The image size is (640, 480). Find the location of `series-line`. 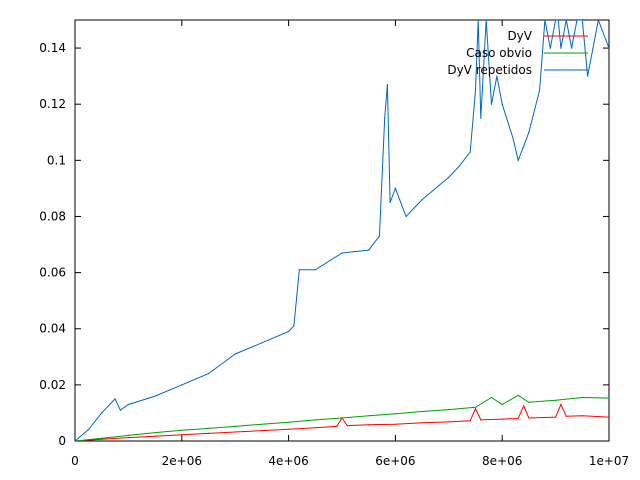

series-line is located at coordinates (342, 422).